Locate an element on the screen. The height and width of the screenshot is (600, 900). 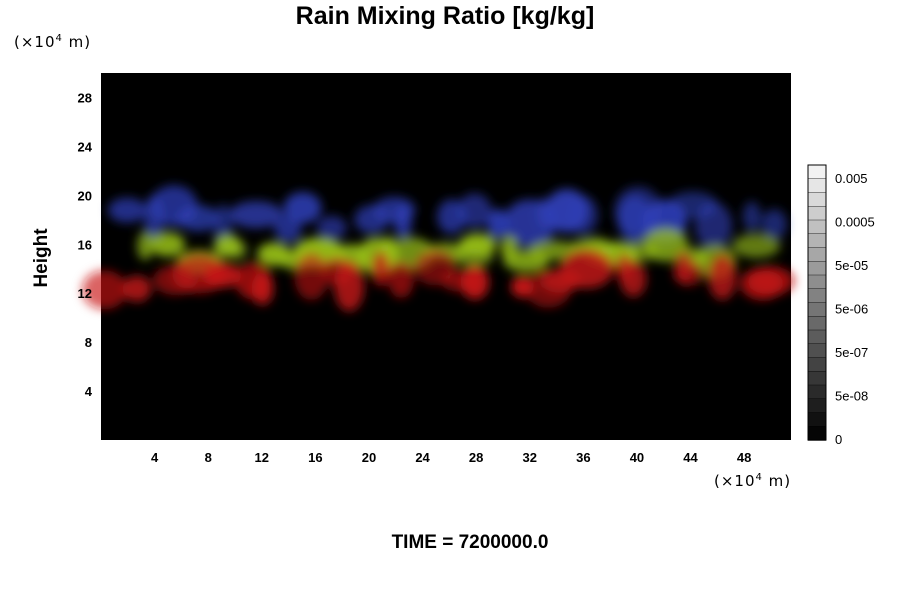
y-tick-labels: 4 8 12 16 20 24 28 is located at coordinates (85, 244).